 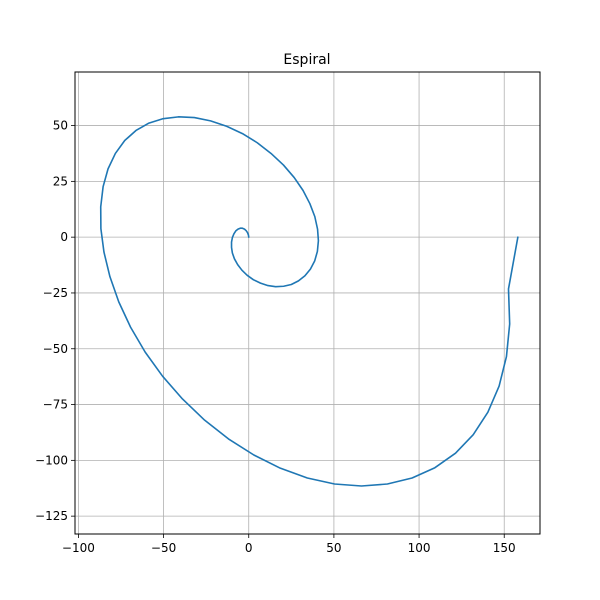 I want to click on x-tick-label: 50, so click(x=333, y=548).